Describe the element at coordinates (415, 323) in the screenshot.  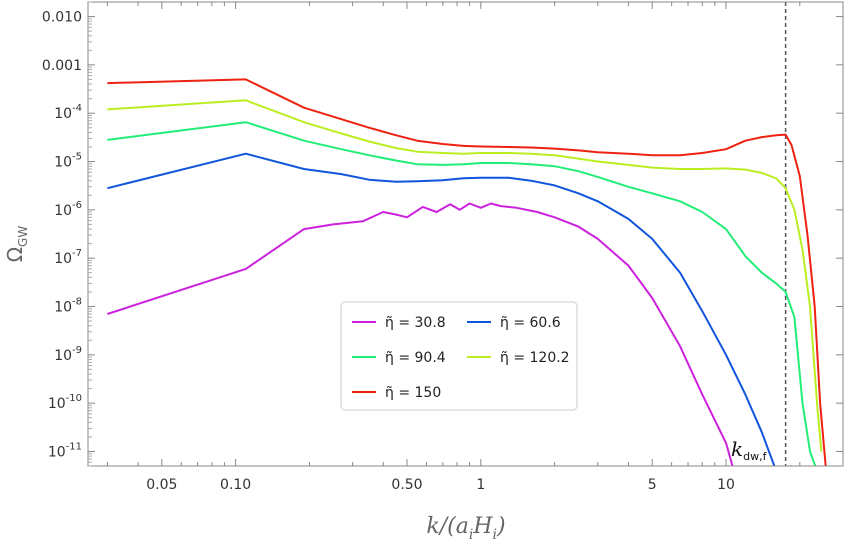
I see `legend-label-0: η̃ = 30.8` at that location.